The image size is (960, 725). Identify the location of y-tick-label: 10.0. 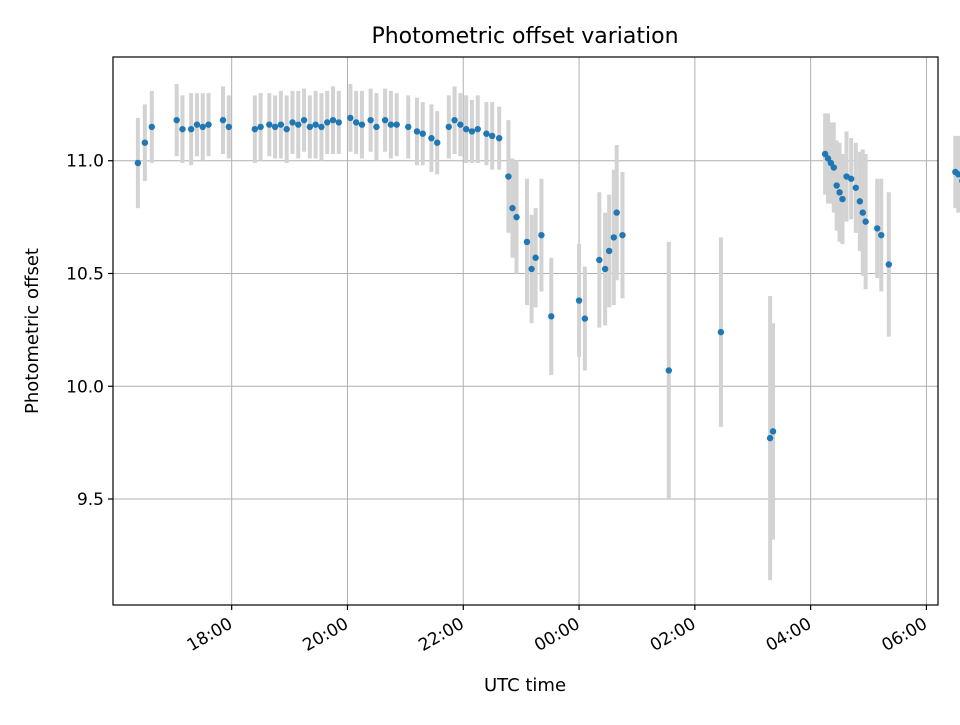
(85, 387).